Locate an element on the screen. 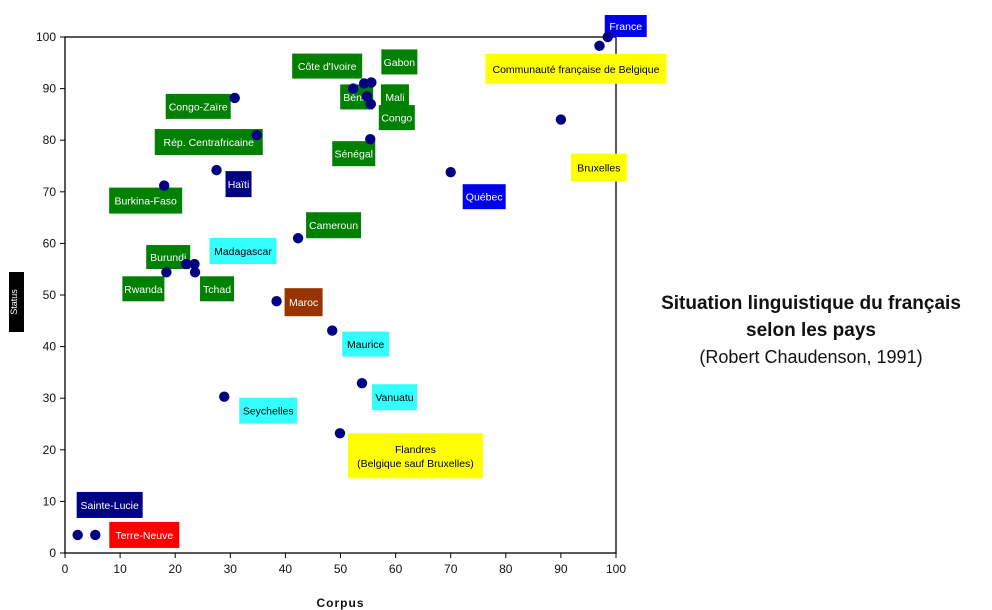 The height and width of the screenshot is (610, 992). data-point-flandres-belgique-sauf-bruxelles is located at coordinates (340, 433).